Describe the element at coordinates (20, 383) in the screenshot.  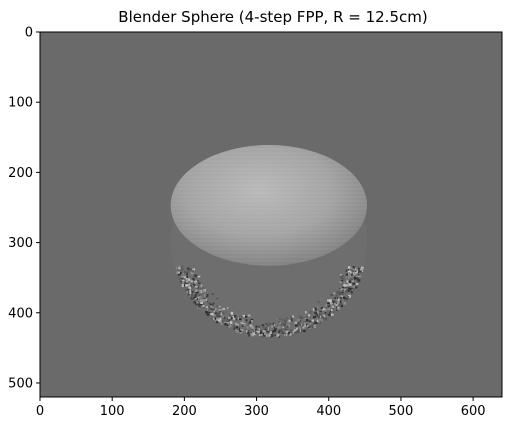
I see `y-tick-label: 500` at that location.